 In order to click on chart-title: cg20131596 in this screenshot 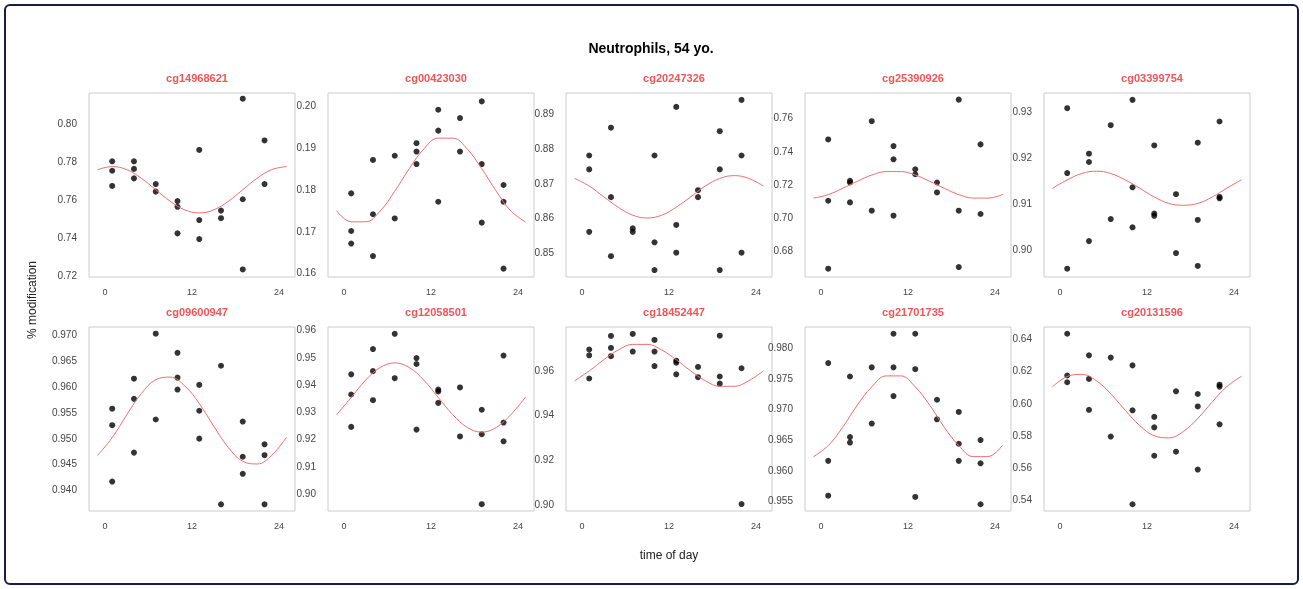, I will do `click(1151, 311)`.